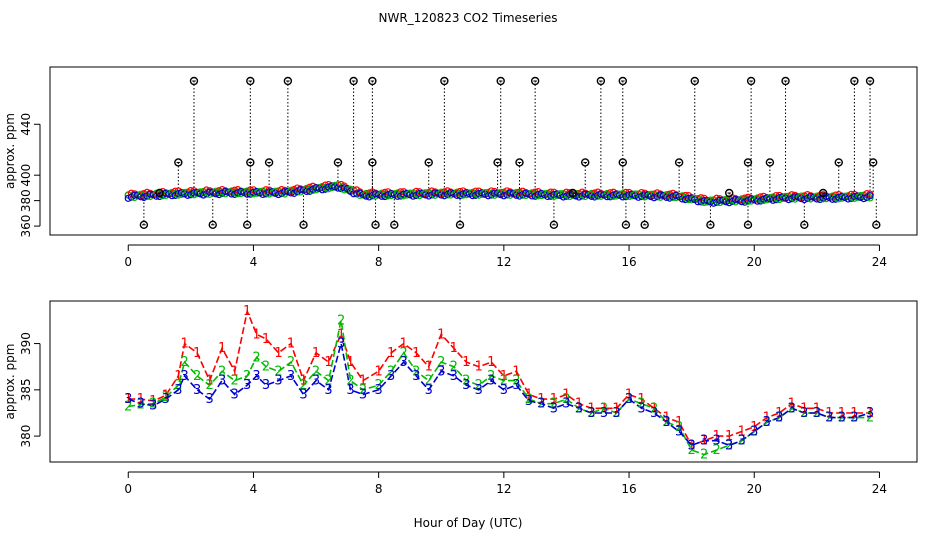 This screenshot has width=936, height=544. I want to click on measurement-points, so click(499, 193).